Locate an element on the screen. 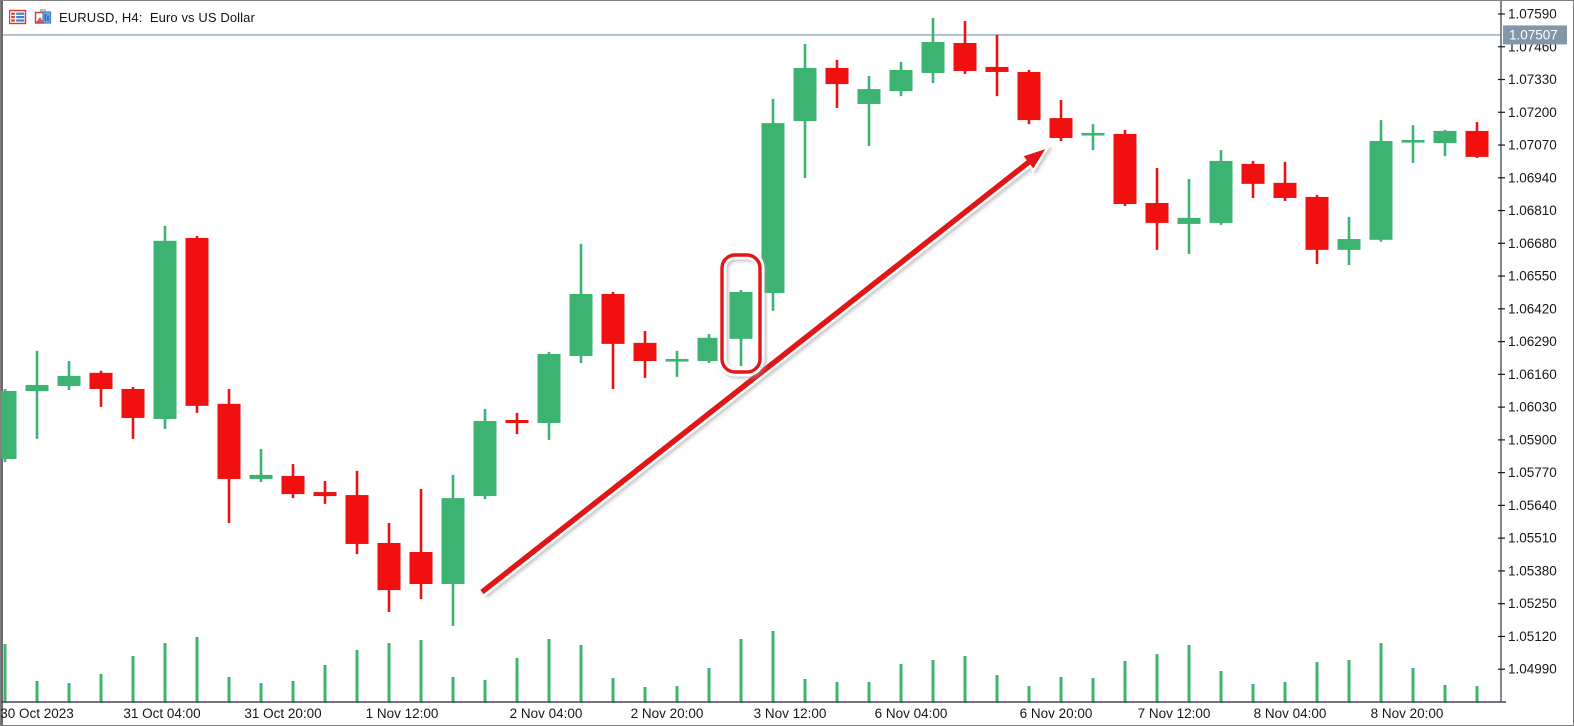  chart-list-icon is located at coordinates (17, 17).